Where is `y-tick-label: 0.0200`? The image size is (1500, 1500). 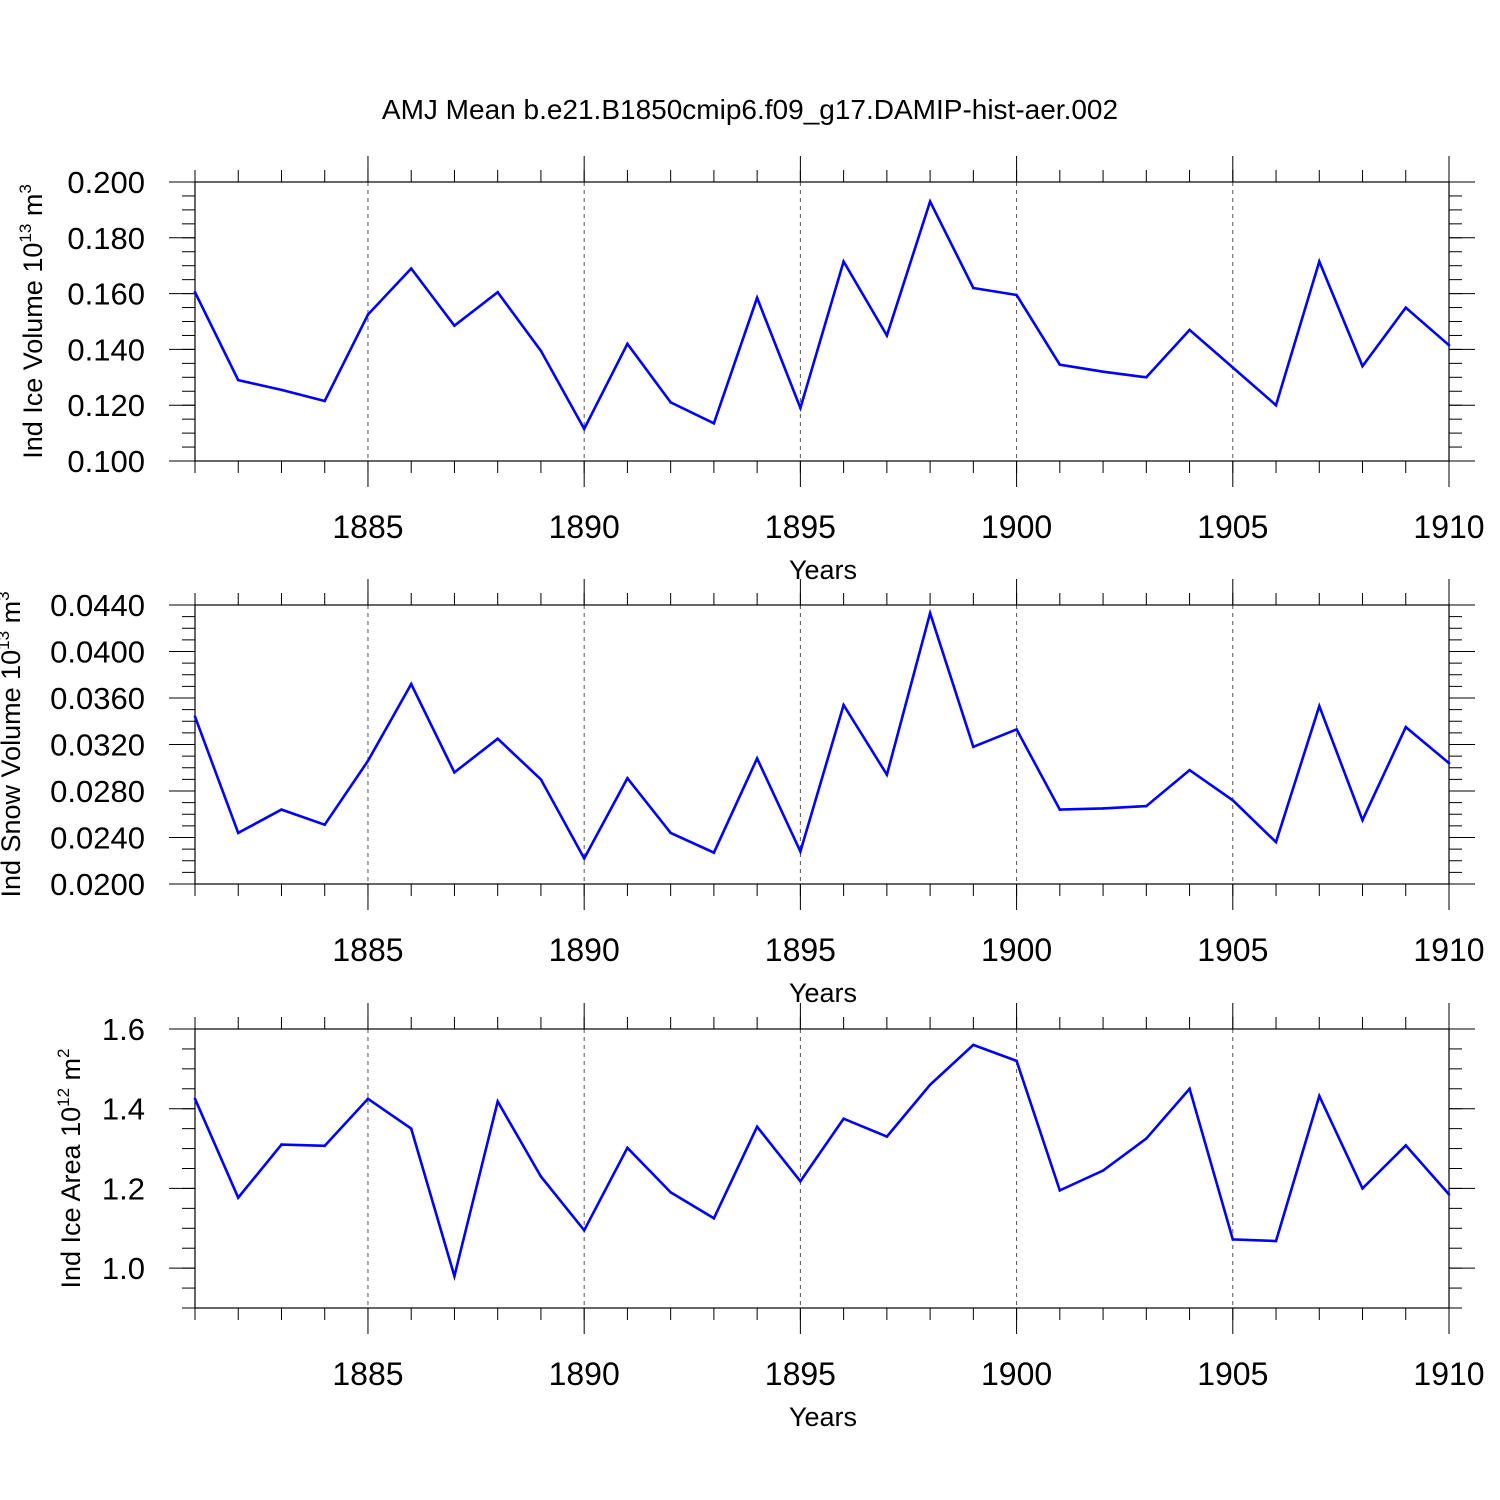
y-tick-label: 0.0200 is located at coordinates (97, 884).